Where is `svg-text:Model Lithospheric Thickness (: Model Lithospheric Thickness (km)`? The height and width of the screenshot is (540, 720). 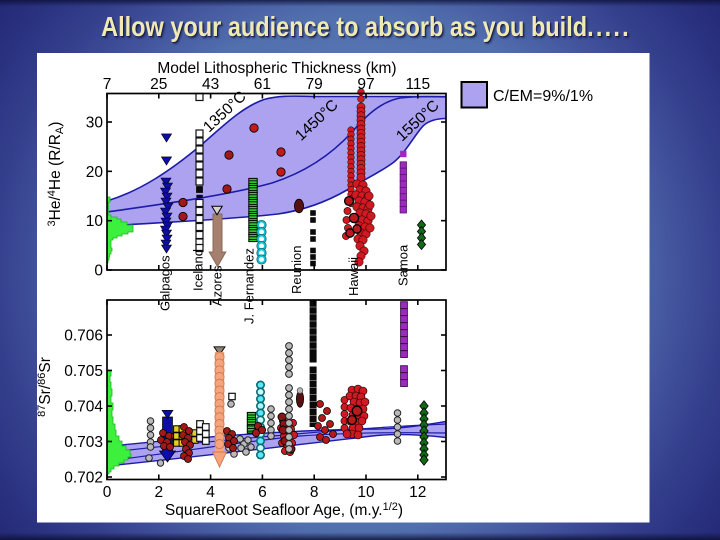 svg-text:Model Lithospheric Thickness (: Model Lithospheric Thickness (km) is located at coordinates (276, 68).